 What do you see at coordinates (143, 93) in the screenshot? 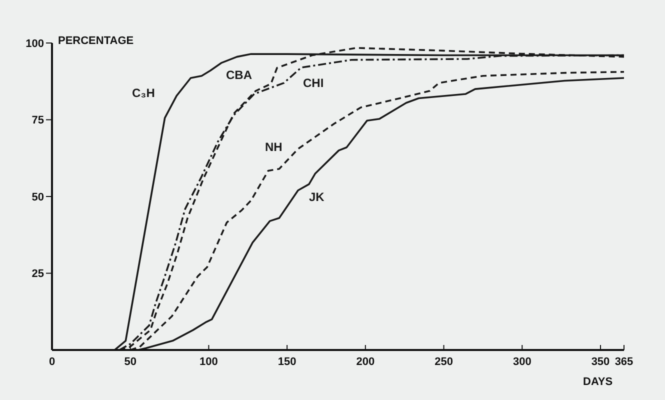
I see `series-label: C₃H` at bounding box center [143, 93].